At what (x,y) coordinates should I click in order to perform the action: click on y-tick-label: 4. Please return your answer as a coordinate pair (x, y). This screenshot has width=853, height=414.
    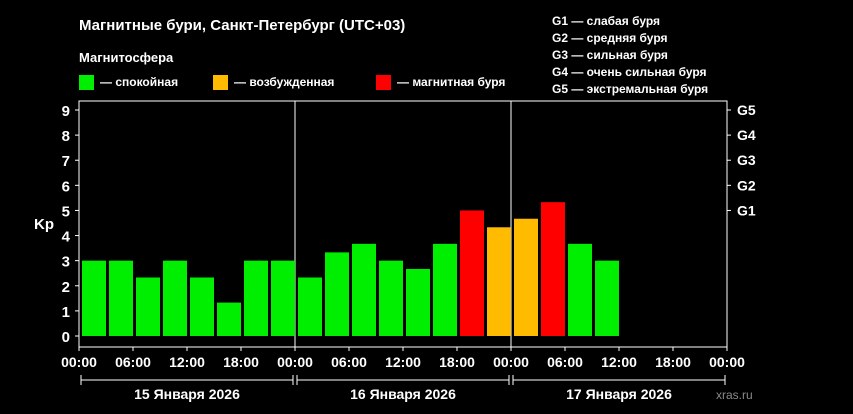
    Looking at the image, I should click on (66, 237).